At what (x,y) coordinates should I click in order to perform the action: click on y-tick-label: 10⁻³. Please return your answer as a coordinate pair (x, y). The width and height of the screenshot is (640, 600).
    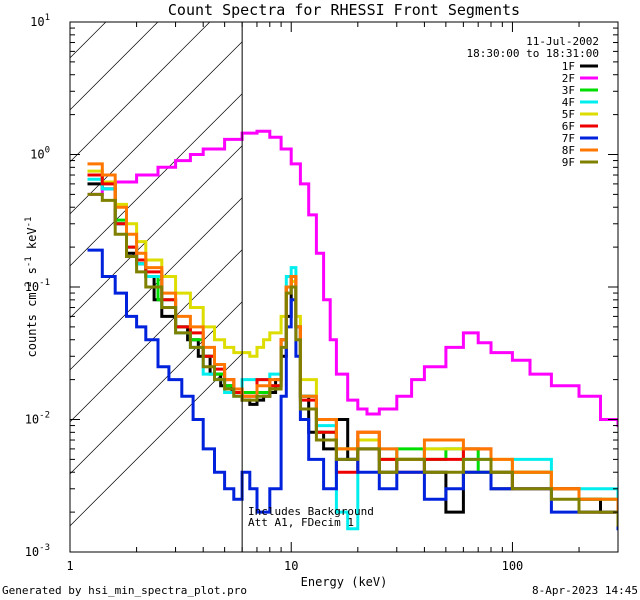
    Looking at the image, I should click on (37, 551).